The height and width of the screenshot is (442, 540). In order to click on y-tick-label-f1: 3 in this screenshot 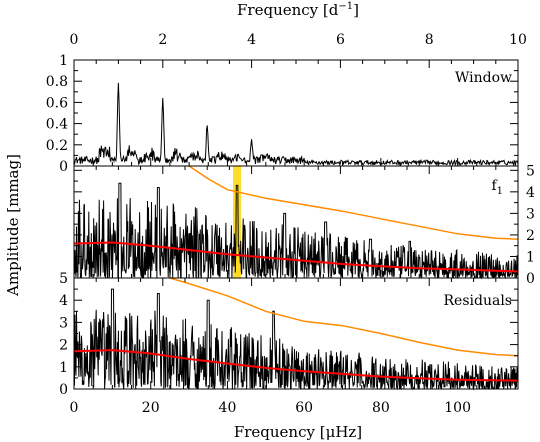, I will do `click(530, 214)`.